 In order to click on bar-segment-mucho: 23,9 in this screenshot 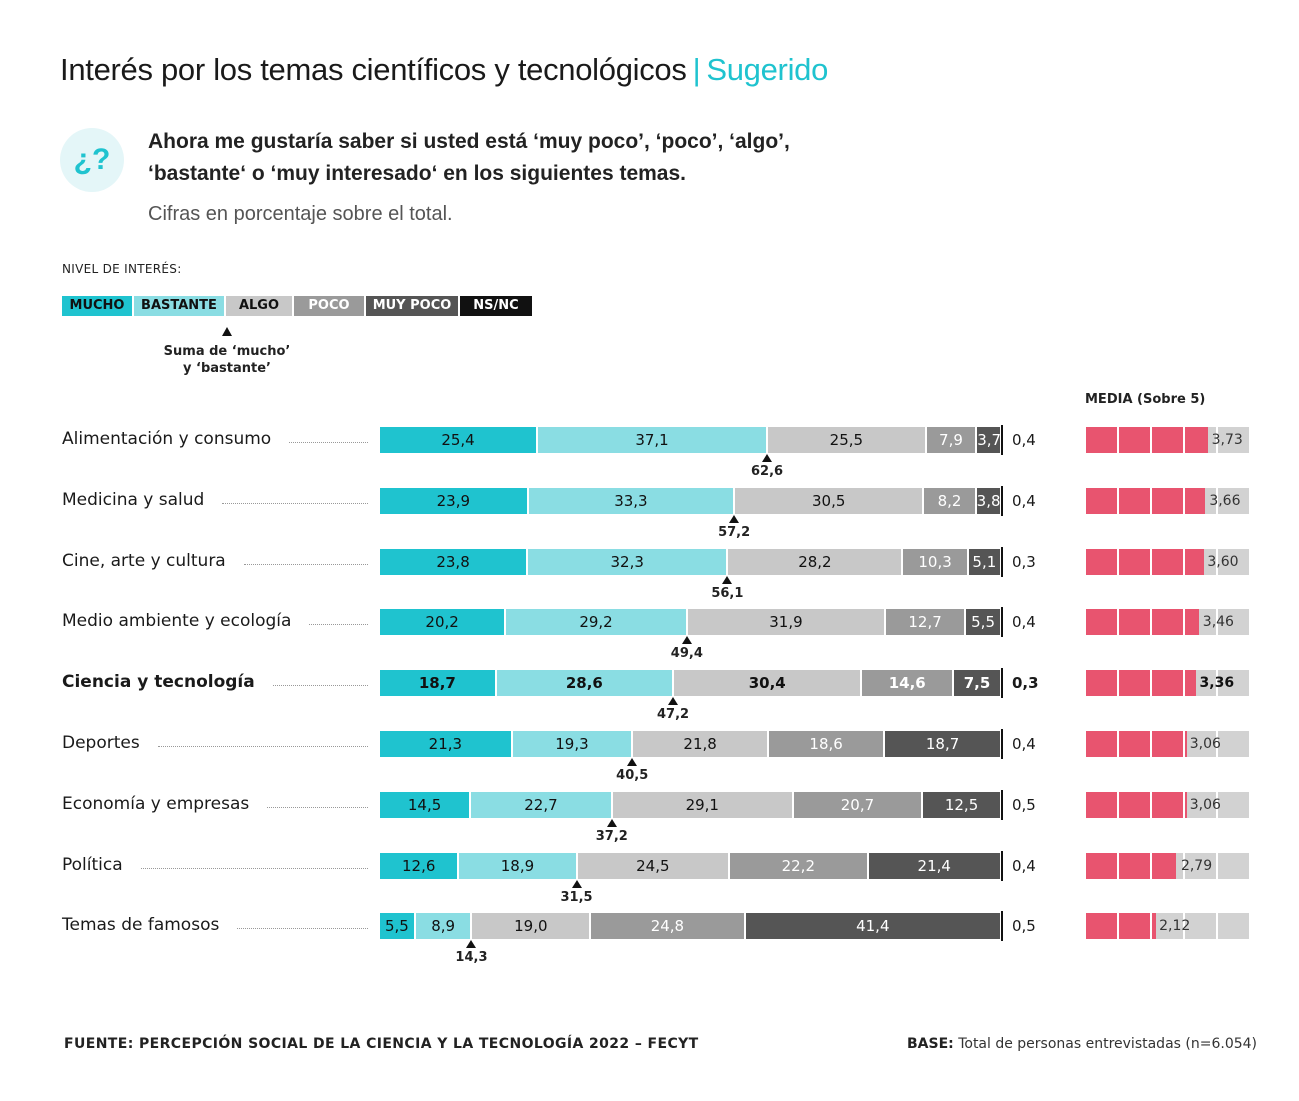, I will do `click(453, 501)`.